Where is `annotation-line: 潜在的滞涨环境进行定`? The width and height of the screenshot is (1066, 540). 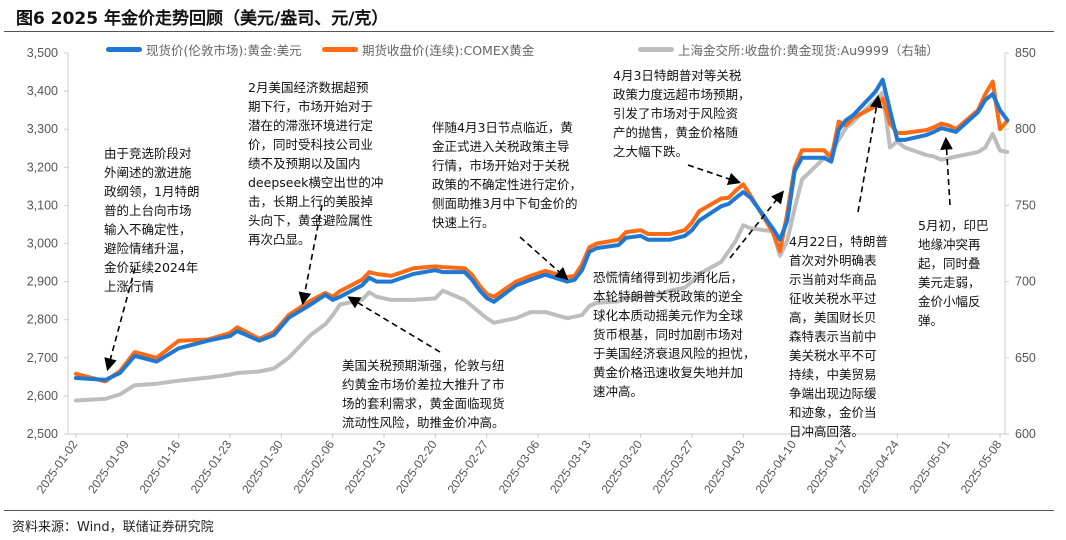
annotation-line: 潜在的滞涨环境进行定 is located at coordinates (311, 125).